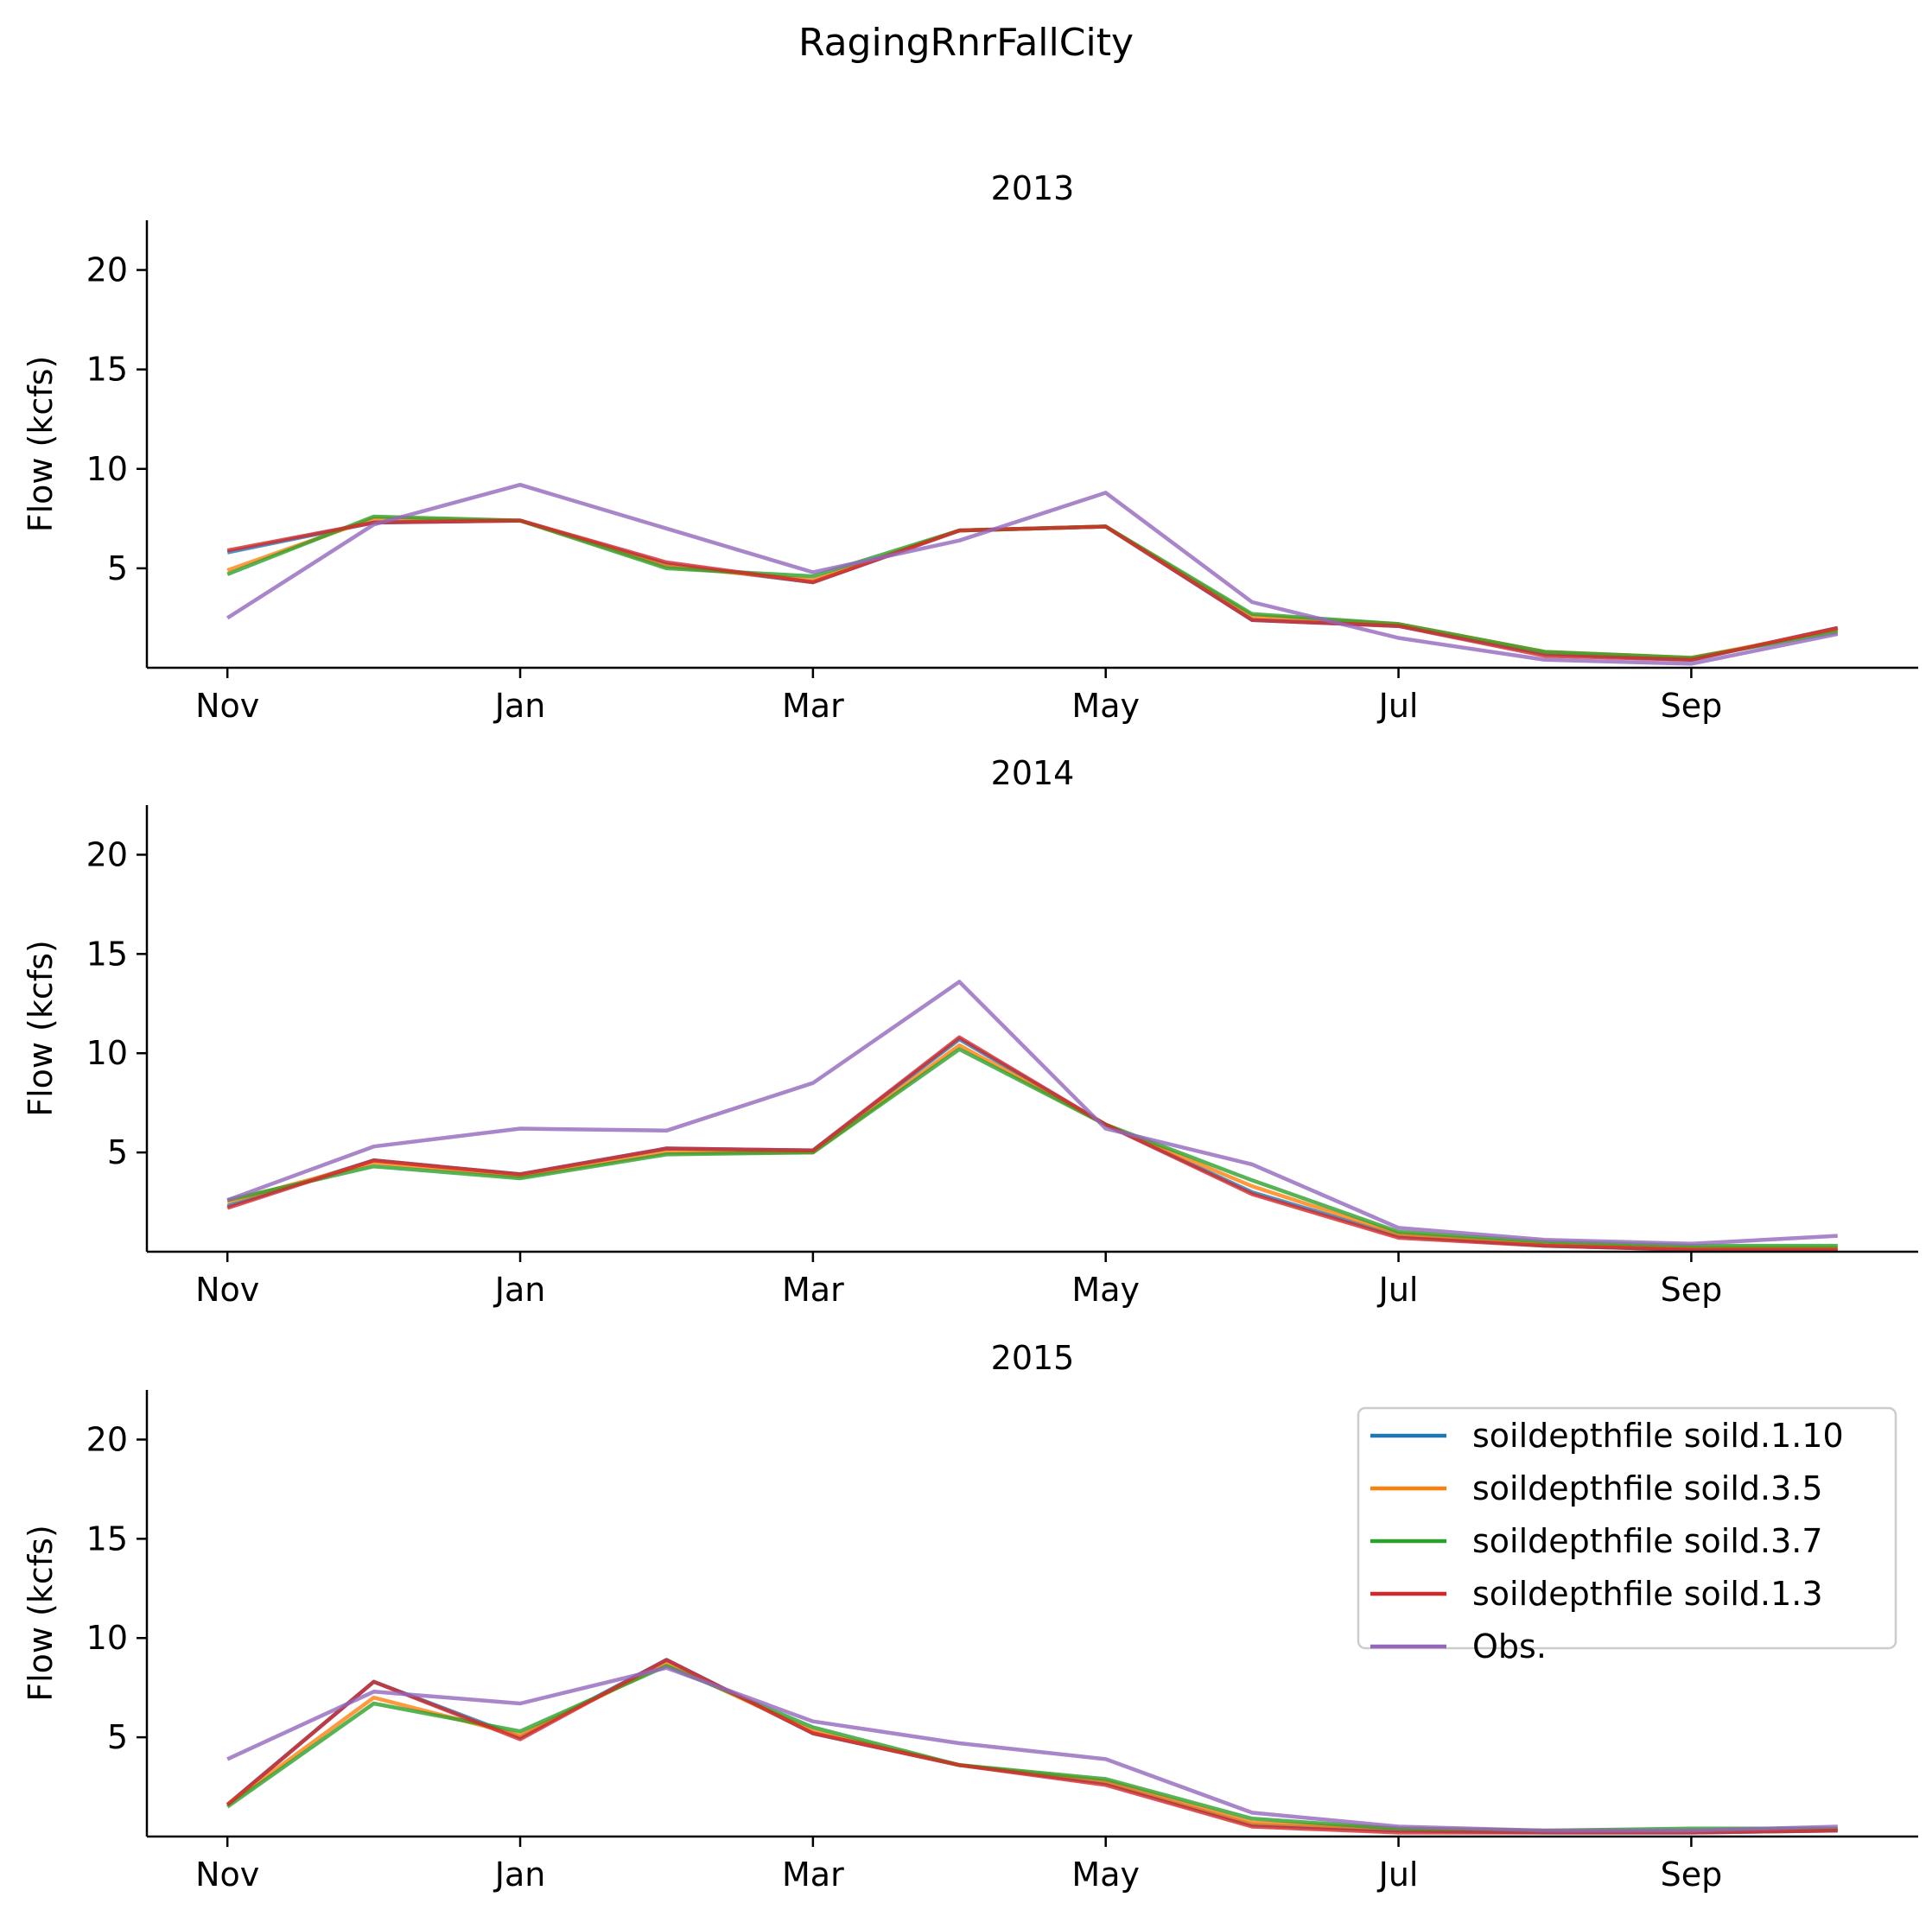 The image size is (1932, 1916). Describe the element at coordinates (1509, 1646) in the screenshot. I see `legend-label: Obs.` at that location.